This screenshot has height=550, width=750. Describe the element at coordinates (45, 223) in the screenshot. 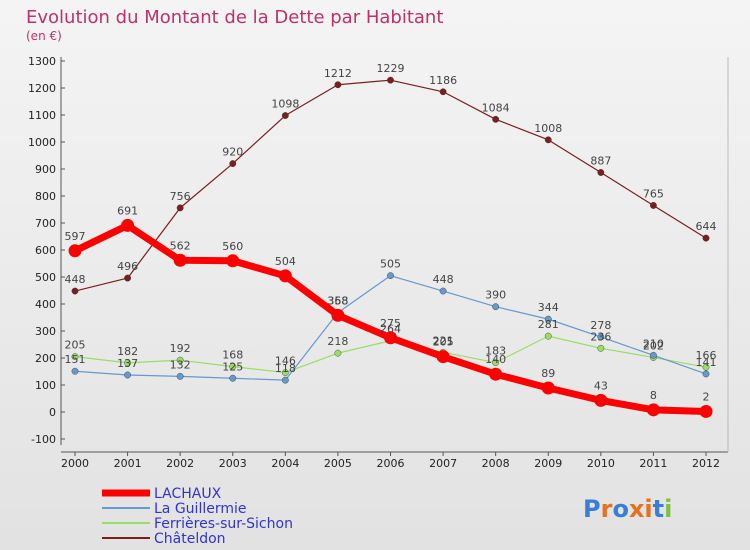

I see `y-tick-label: 700` at that location.